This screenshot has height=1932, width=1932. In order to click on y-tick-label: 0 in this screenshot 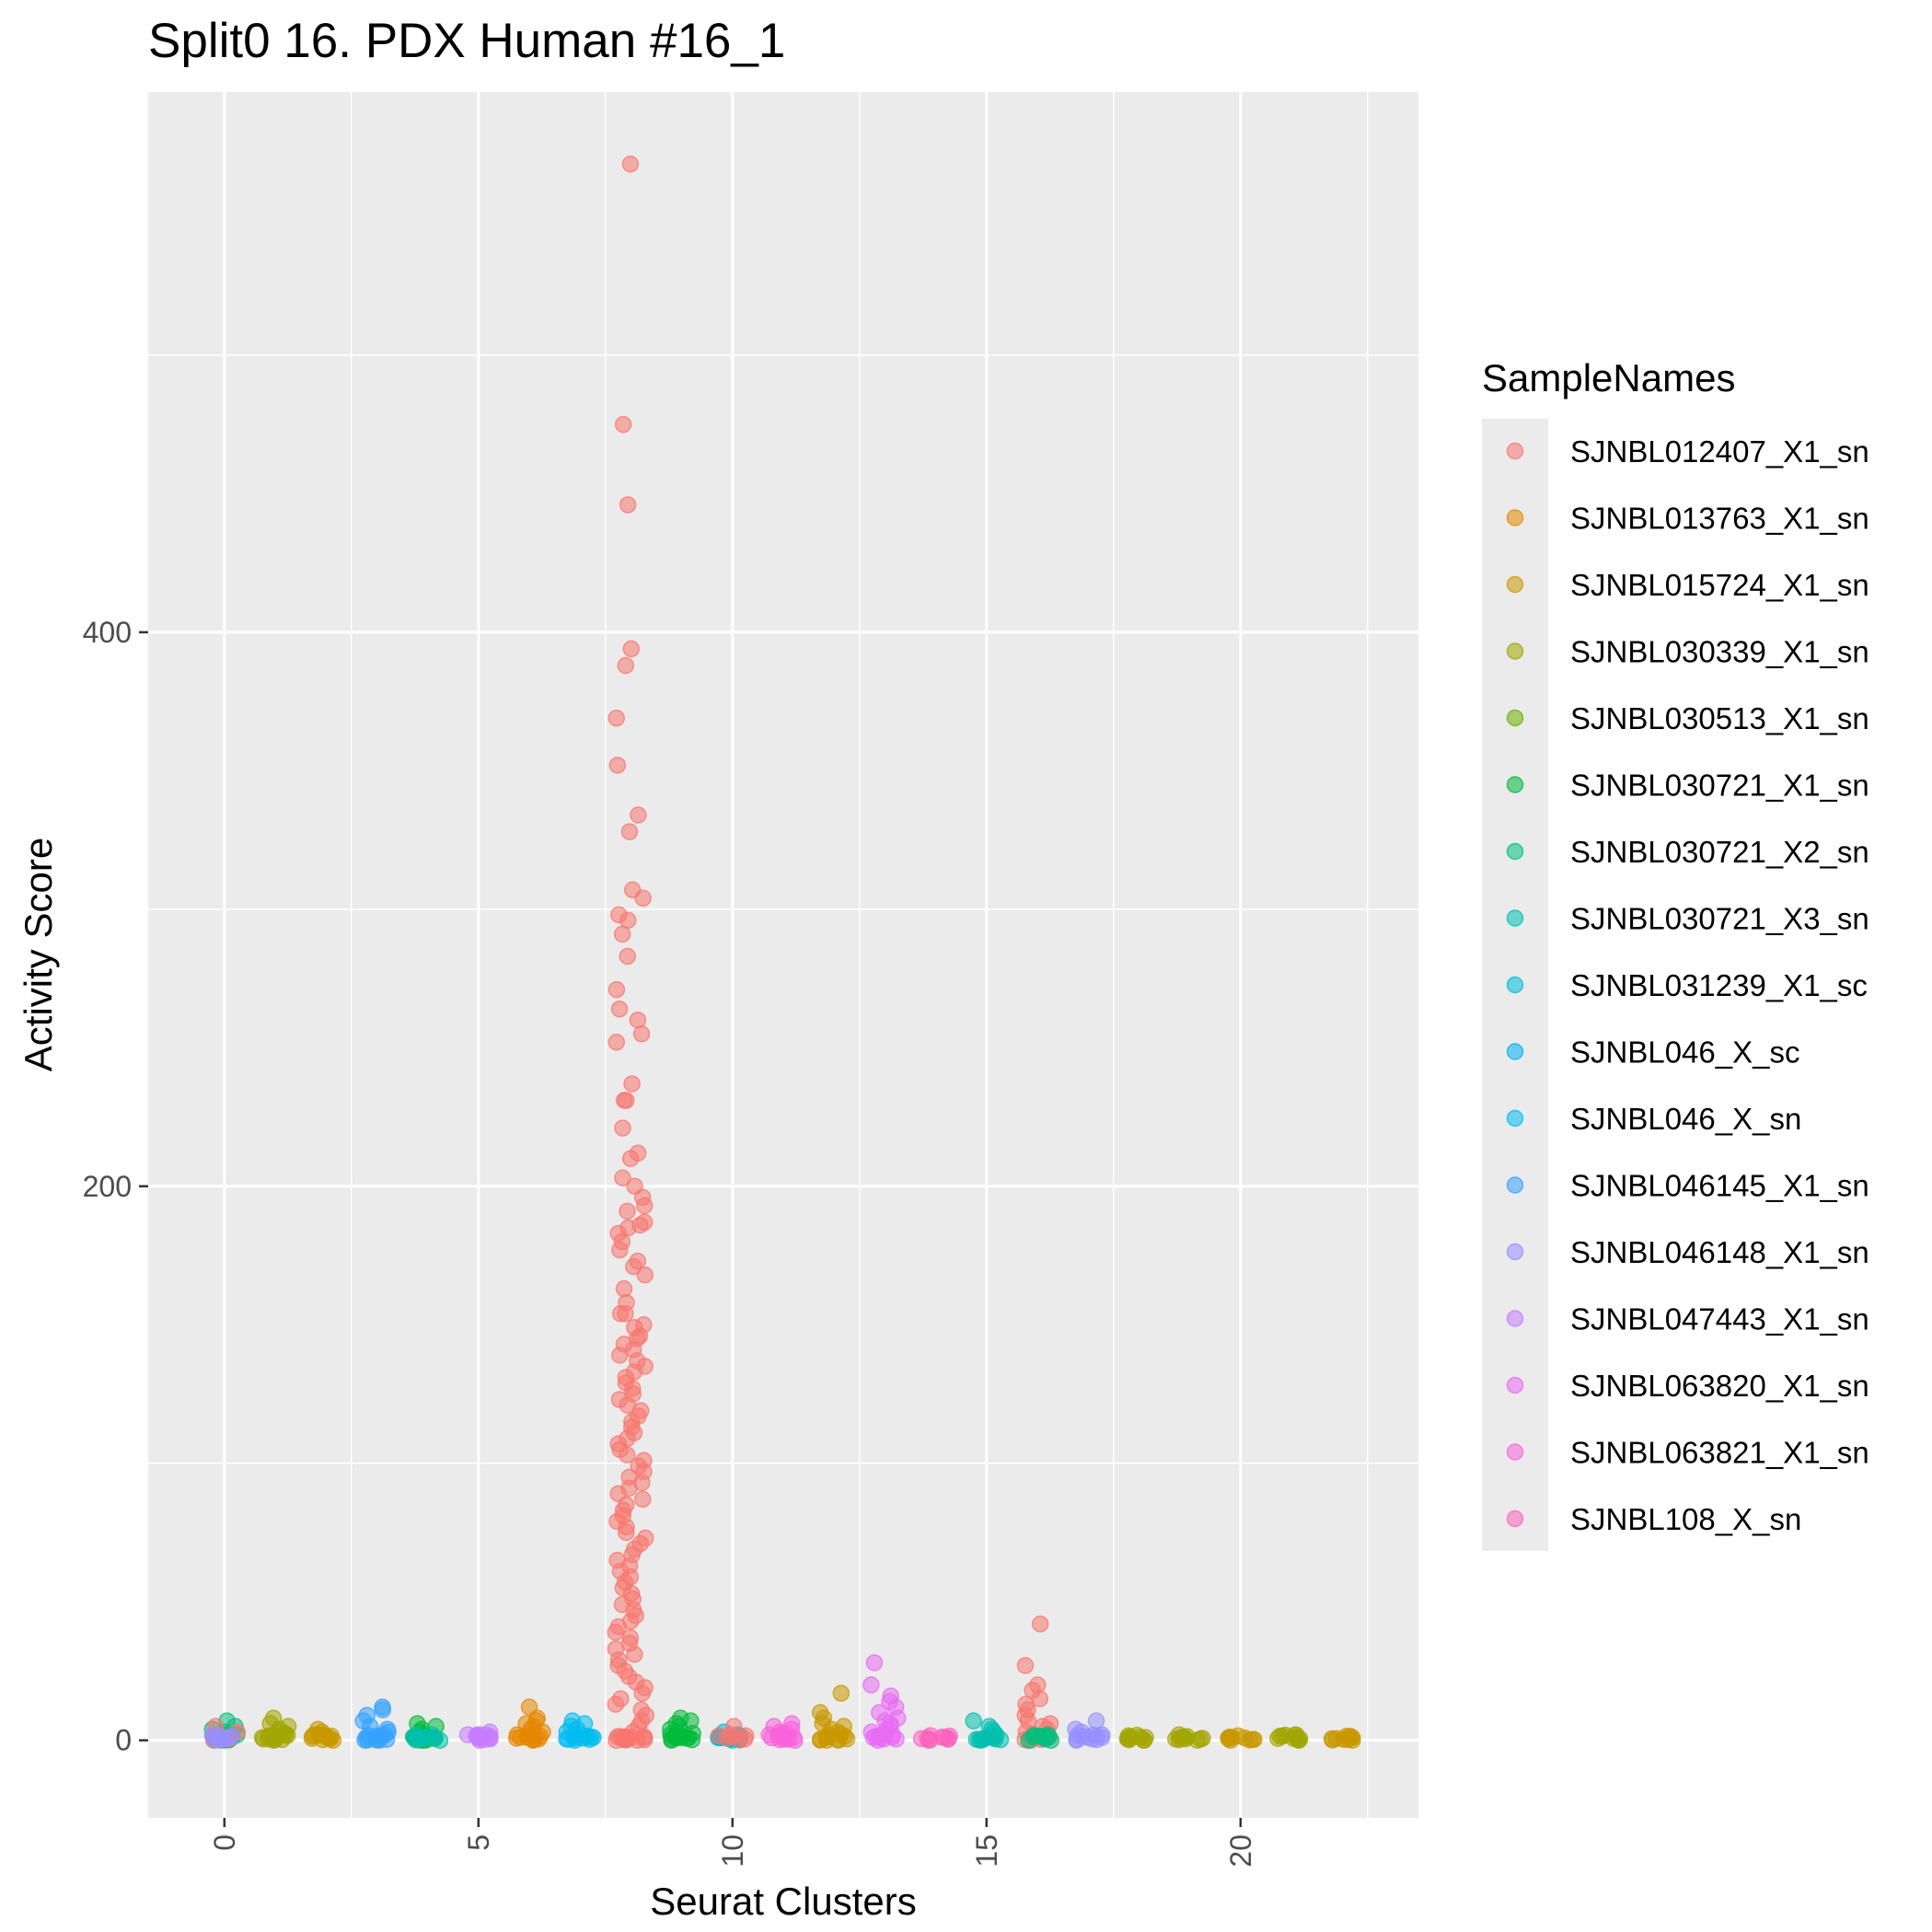, I will do `click(124, 1741)`.